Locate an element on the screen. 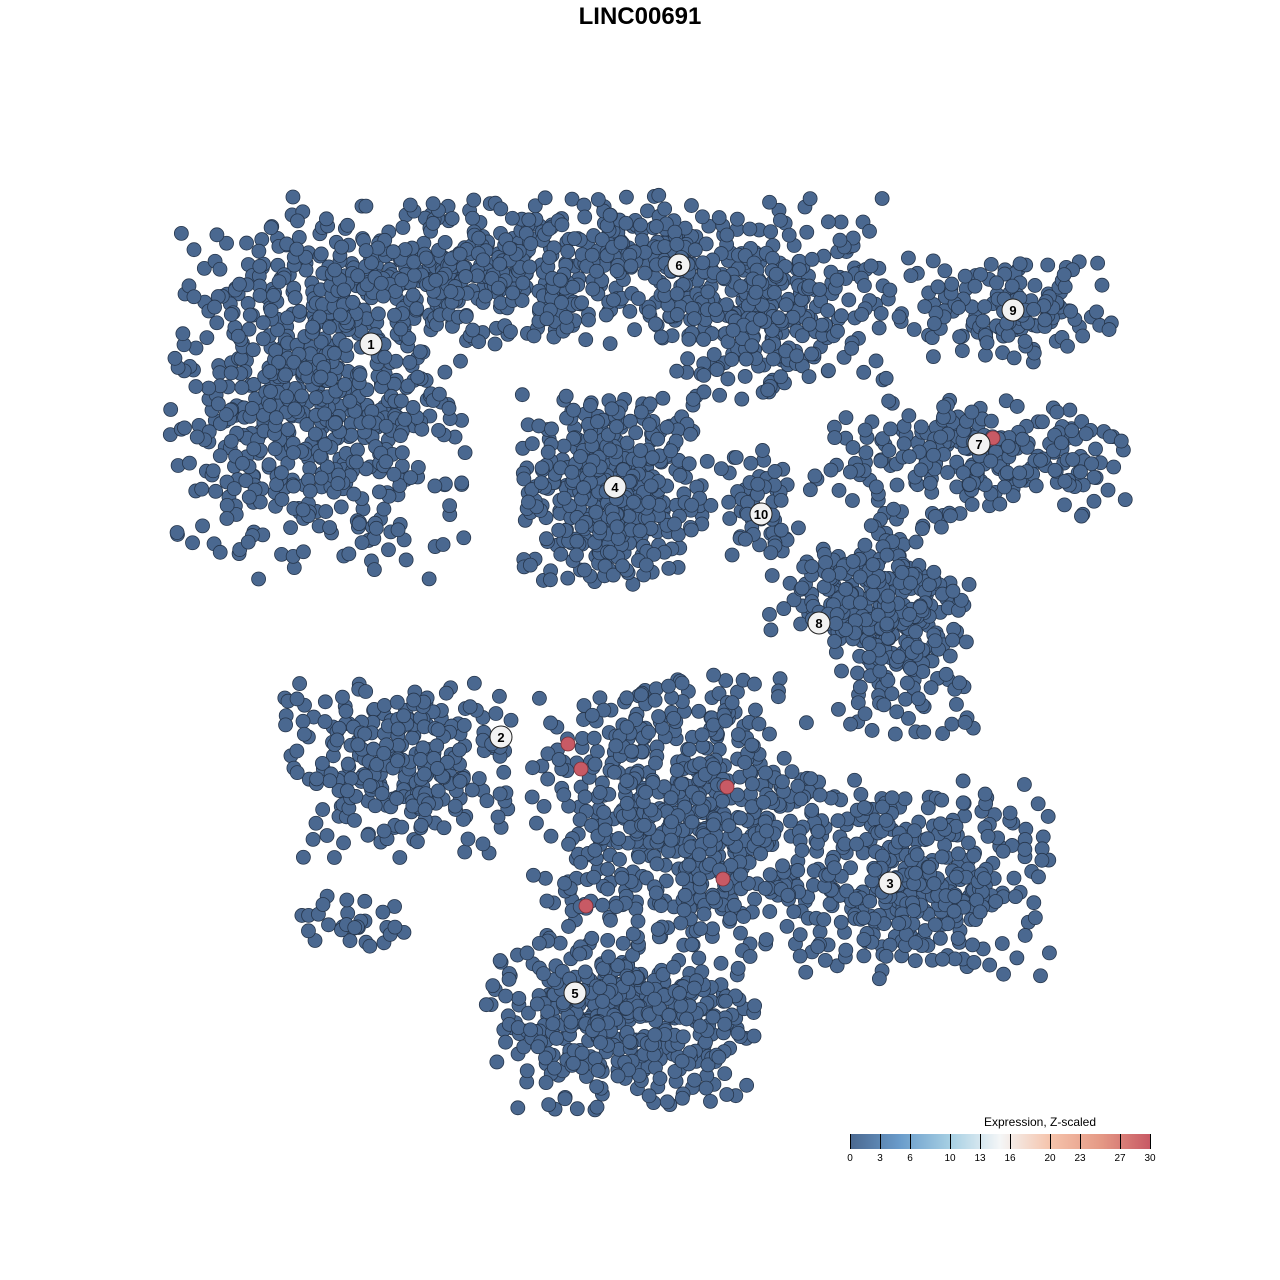  cluster-label-text: 4 is located at coordinates (615, 487).